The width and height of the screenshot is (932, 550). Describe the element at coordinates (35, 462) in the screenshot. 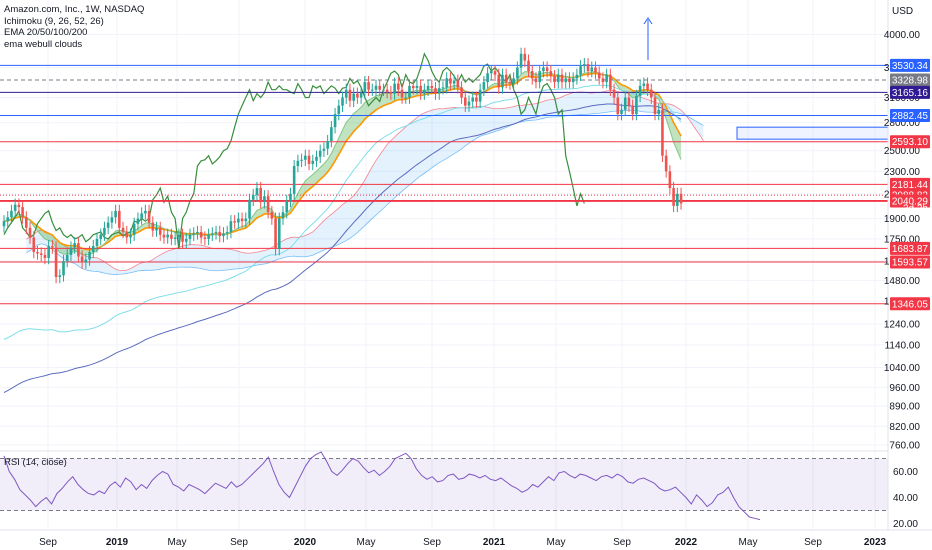

I see `rsi-legend: RSI (14, close)` at that location.